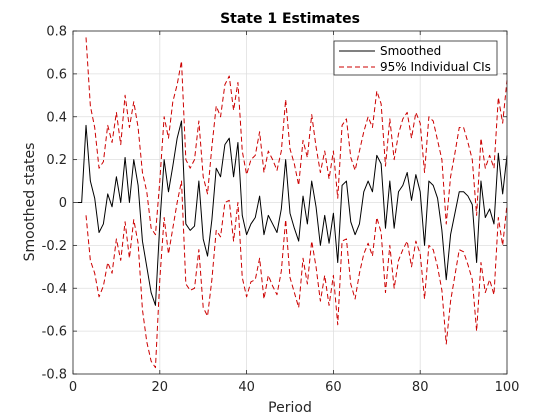 The width and height of the screenshot is (560, 420). Describe the element at coordinates (333, 387) in the screenshot. I see `x-tick-label: 60` at that location.